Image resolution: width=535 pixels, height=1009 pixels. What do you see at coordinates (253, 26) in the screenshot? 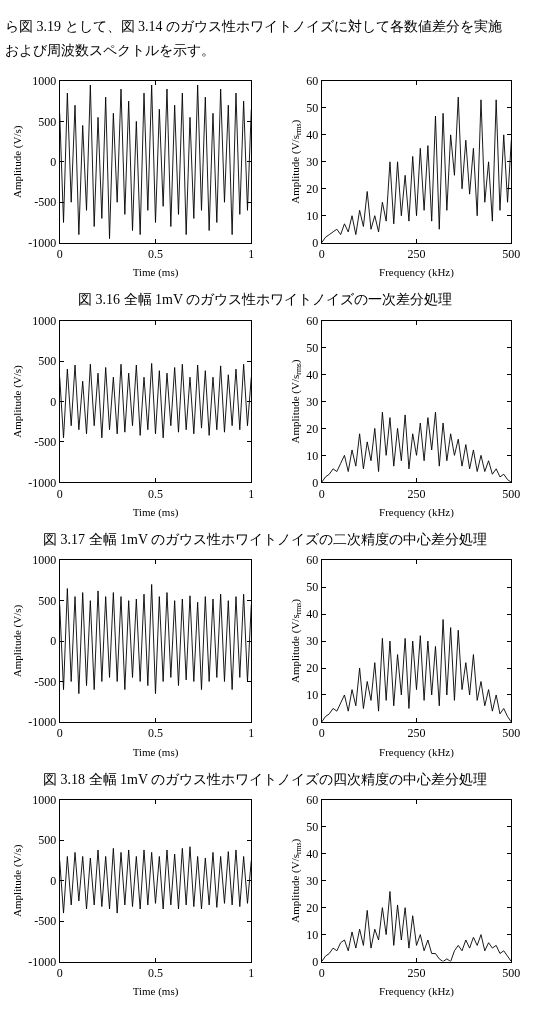
I see `text: ら図 3.19 として、図 3.14 のガウス性ホワイトノイズに対して各数値差分を実施` at bounding box center [253, 26].